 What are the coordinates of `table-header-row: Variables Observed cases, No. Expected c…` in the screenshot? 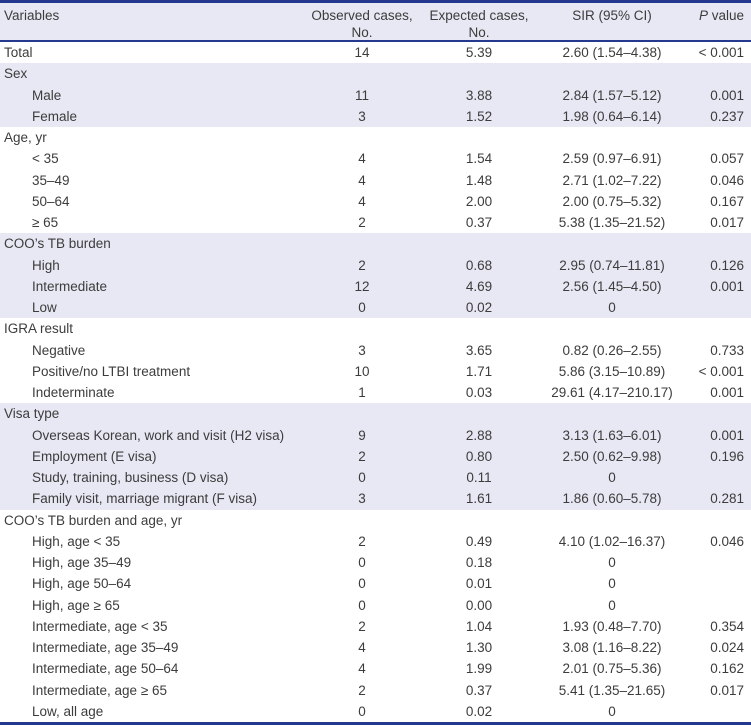 It's located at (375, 22).